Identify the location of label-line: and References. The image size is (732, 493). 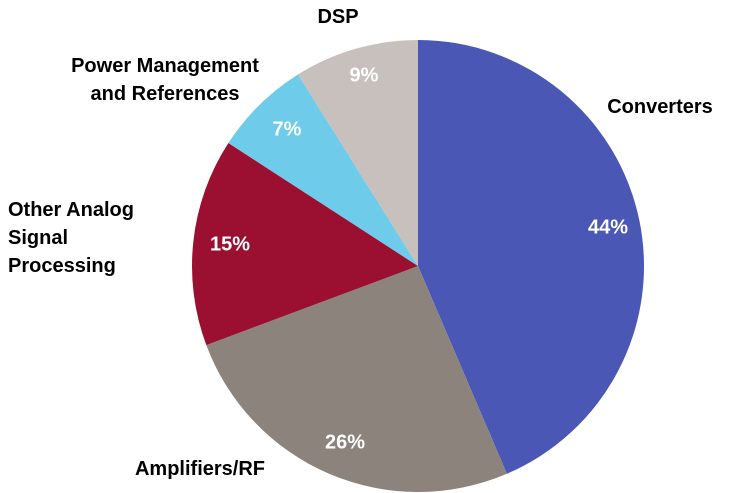
(165, 94).